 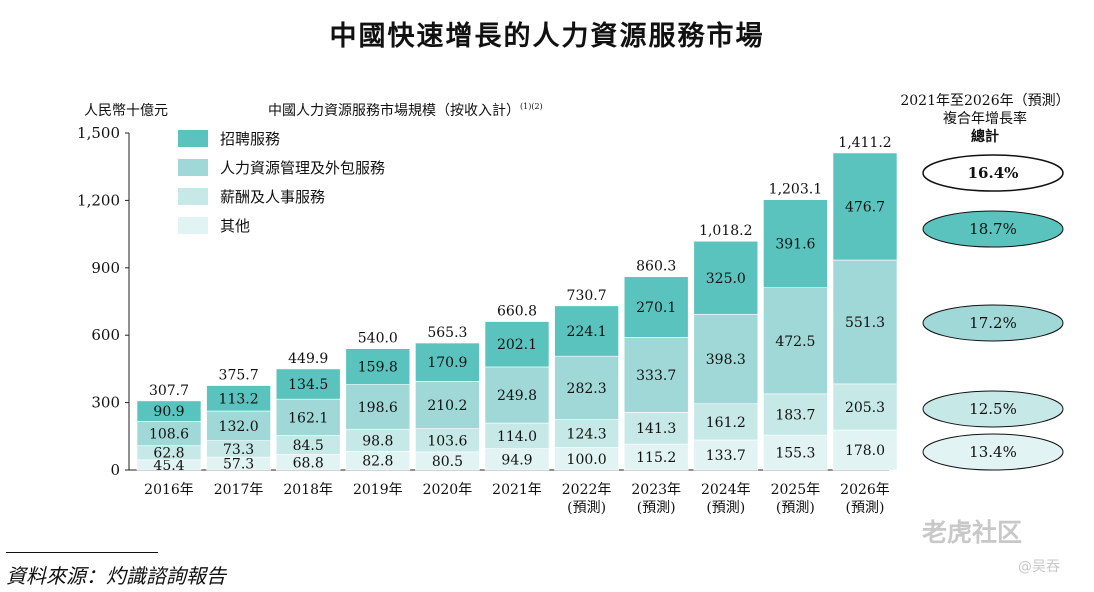 I want to click on data-label: 82.8, so click(x=377, y=462).